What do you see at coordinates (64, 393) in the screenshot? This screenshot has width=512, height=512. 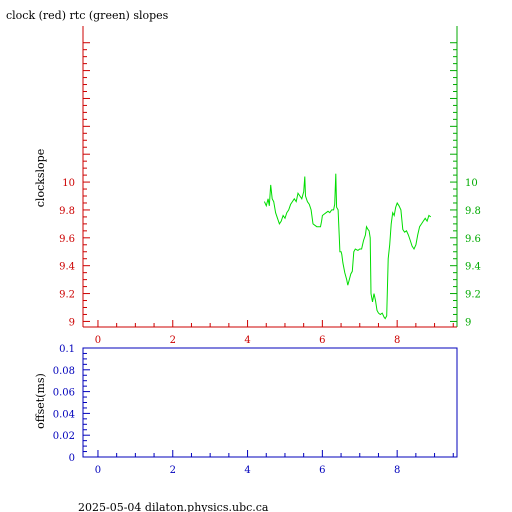 I see `bottom-y-tick-label: 0.06` at bounding box center [64, 393].